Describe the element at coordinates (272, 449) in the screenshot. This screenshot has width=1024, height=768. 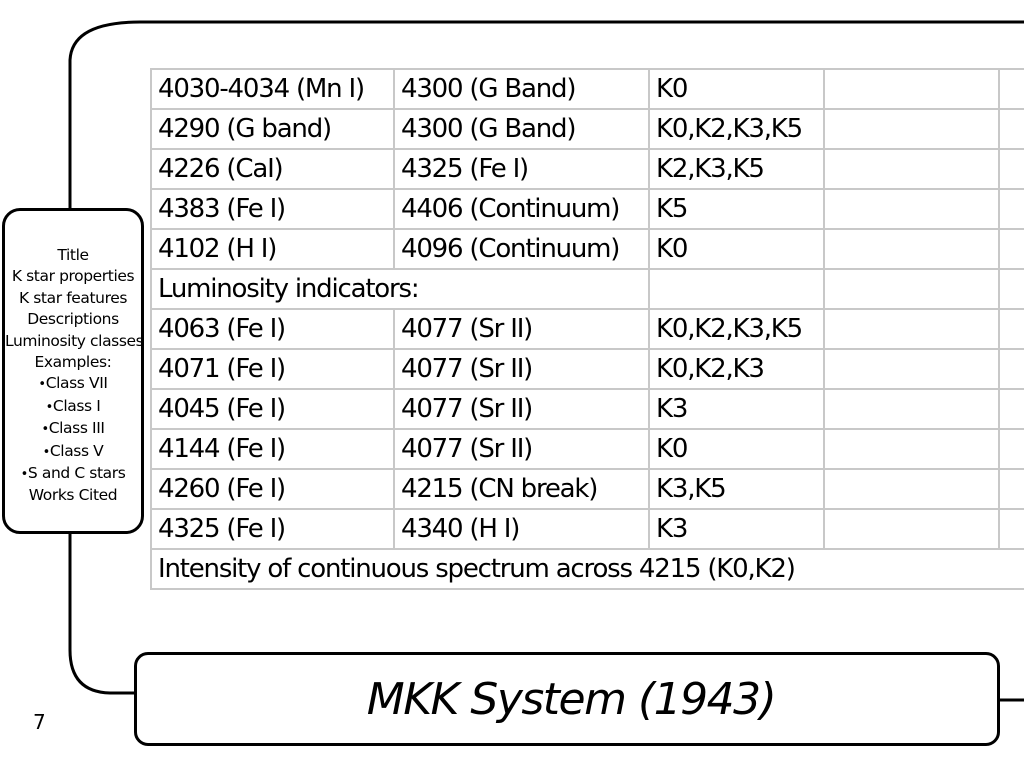
I see `table-cell: 4144 (Fe I)` at that location.